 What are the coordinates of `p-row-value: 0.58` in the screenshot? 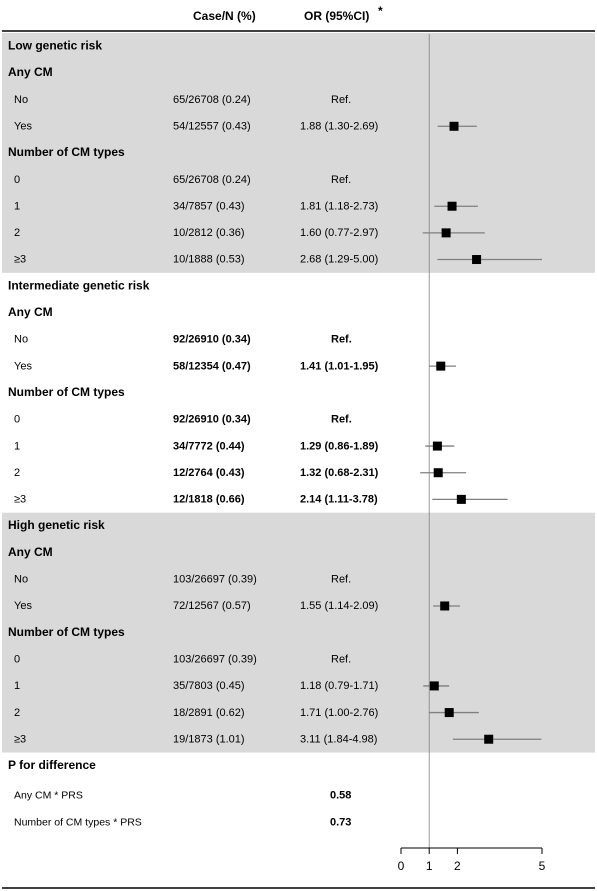 It's located at (340, 796).